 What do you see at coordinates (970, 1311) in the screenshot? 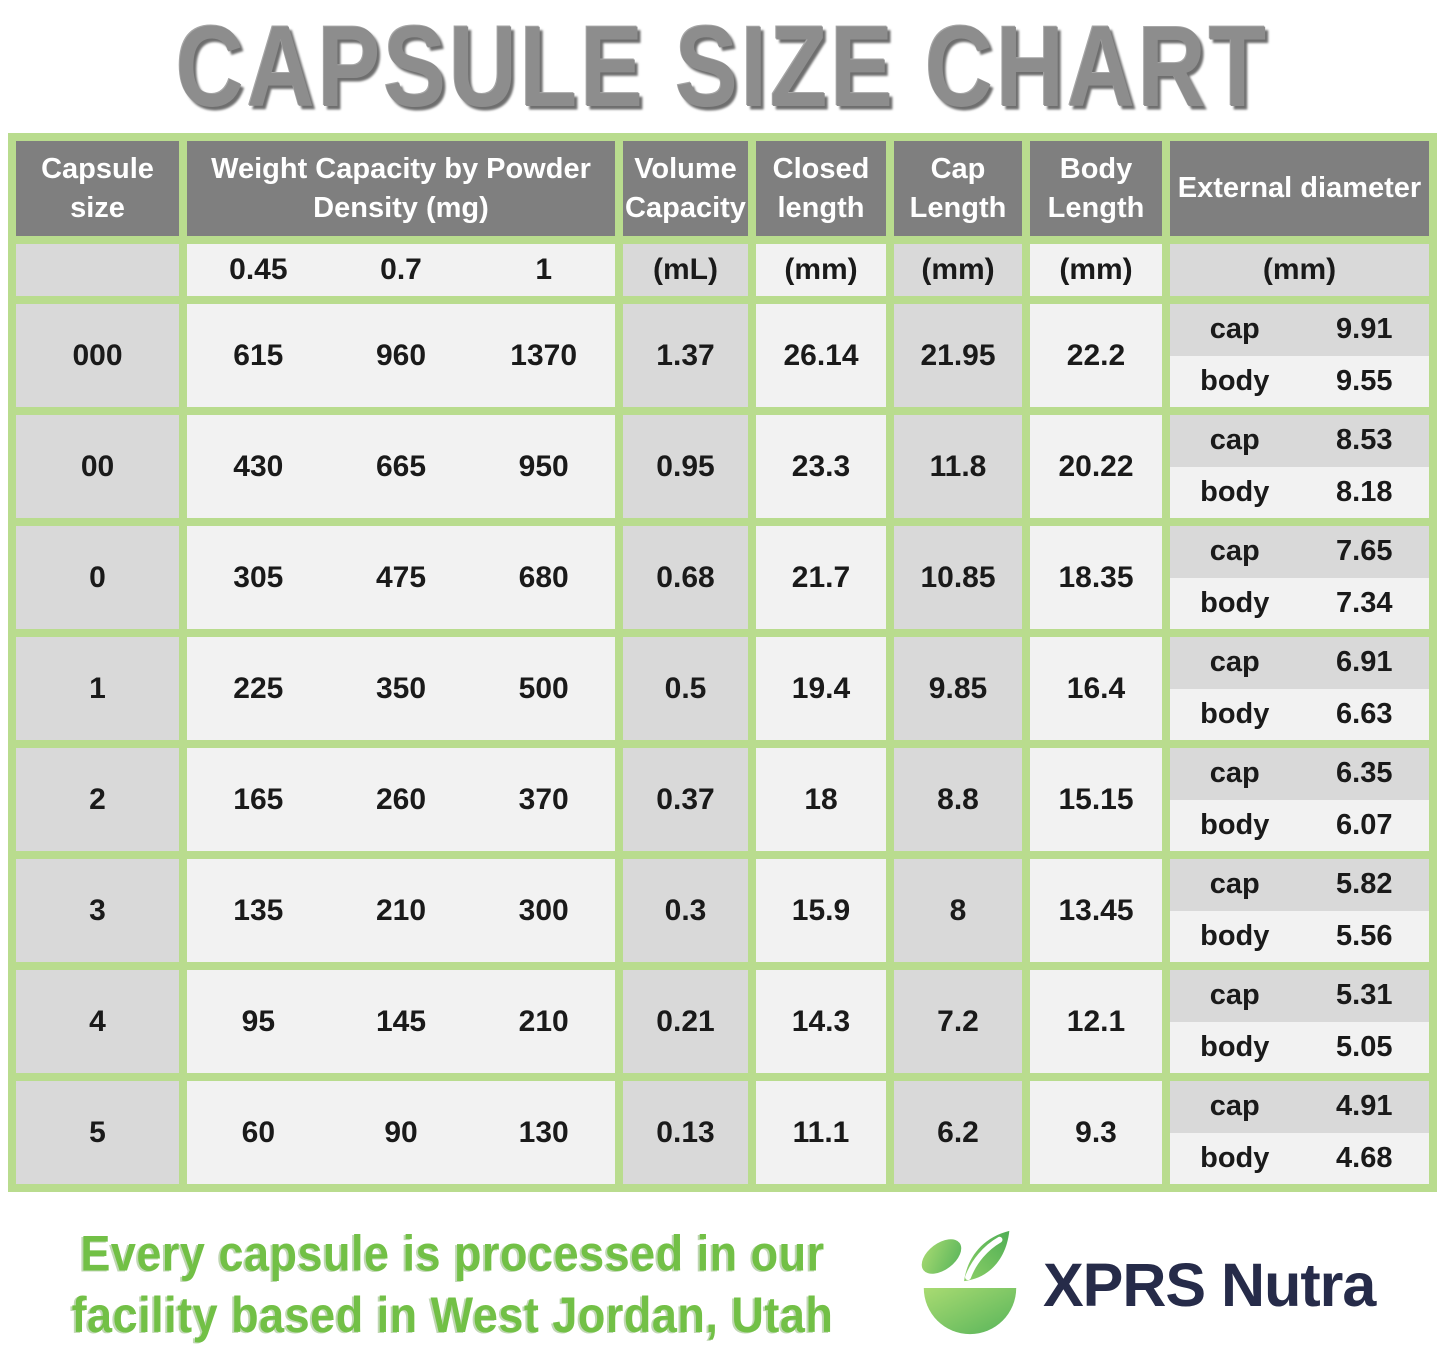
I see `bowl-shape` at bounding box center [970, 1311].